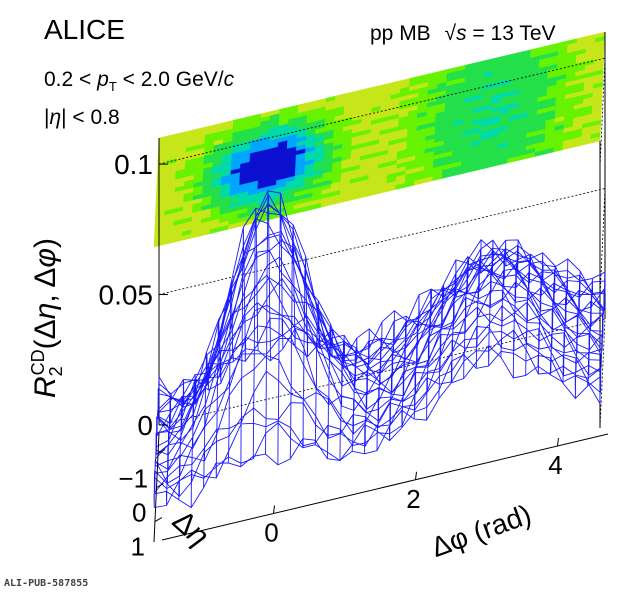  I want to click on z-axis-title: R2CD(Δη, Δφ), so click(47, 317).